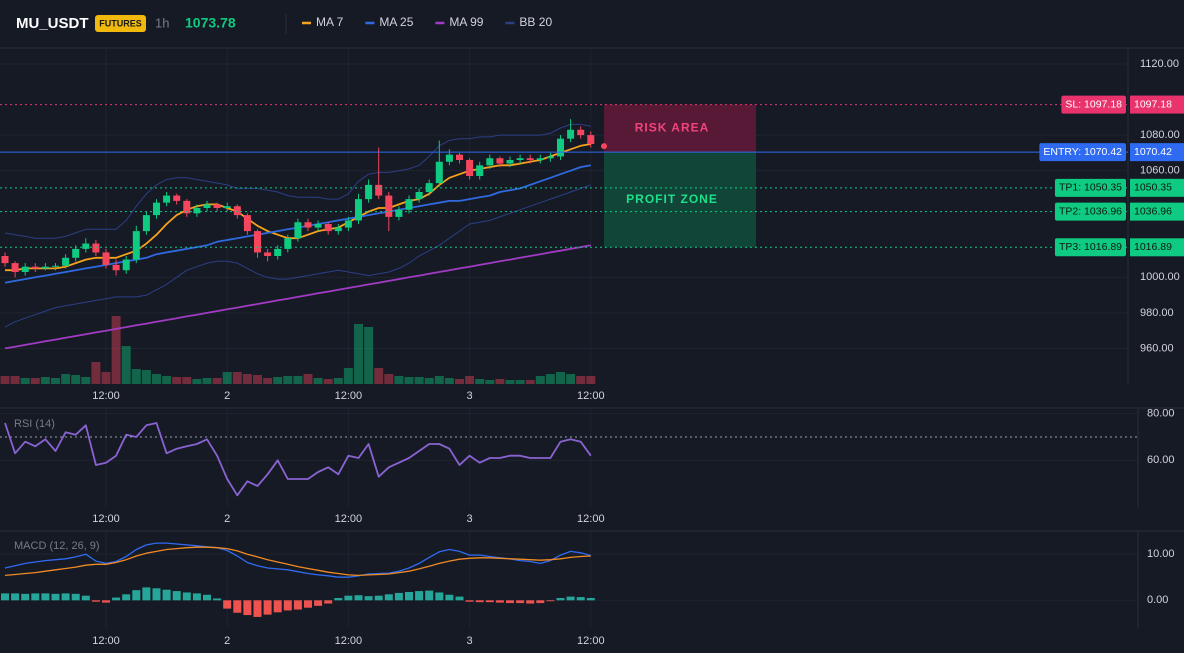  I want to click on pane-title: MACD (12, 26, 9), so click(57, 546).